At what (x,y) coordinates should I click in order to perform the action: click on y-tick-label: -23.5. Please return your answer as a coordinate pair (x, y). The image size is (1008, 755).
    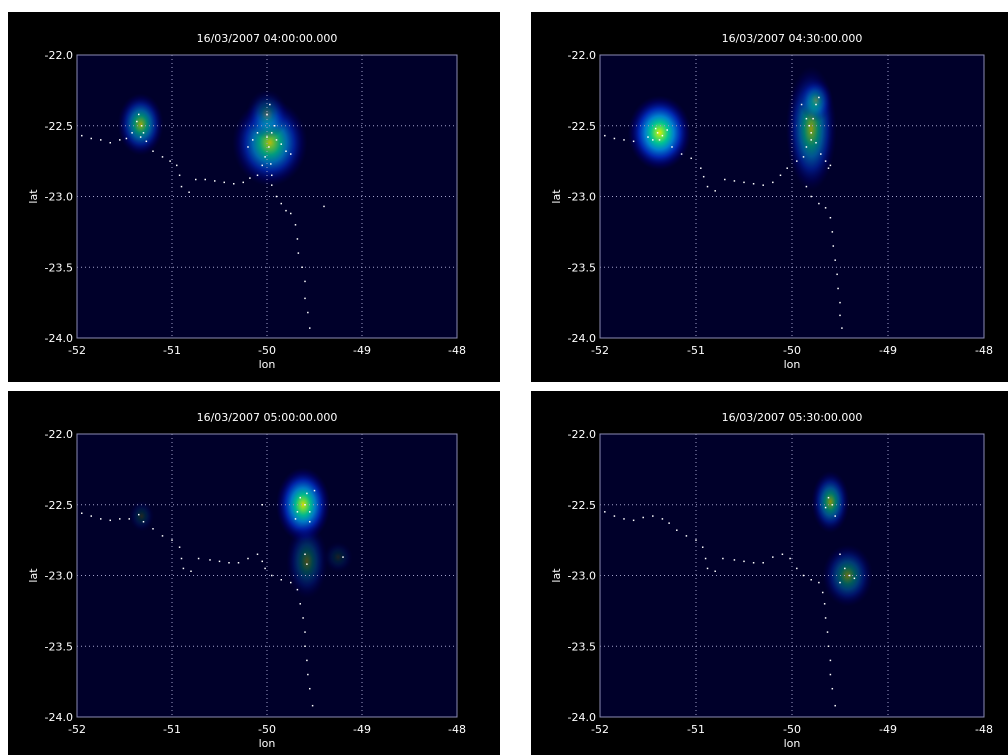
    Looking at the image, I should click on (59, 267).